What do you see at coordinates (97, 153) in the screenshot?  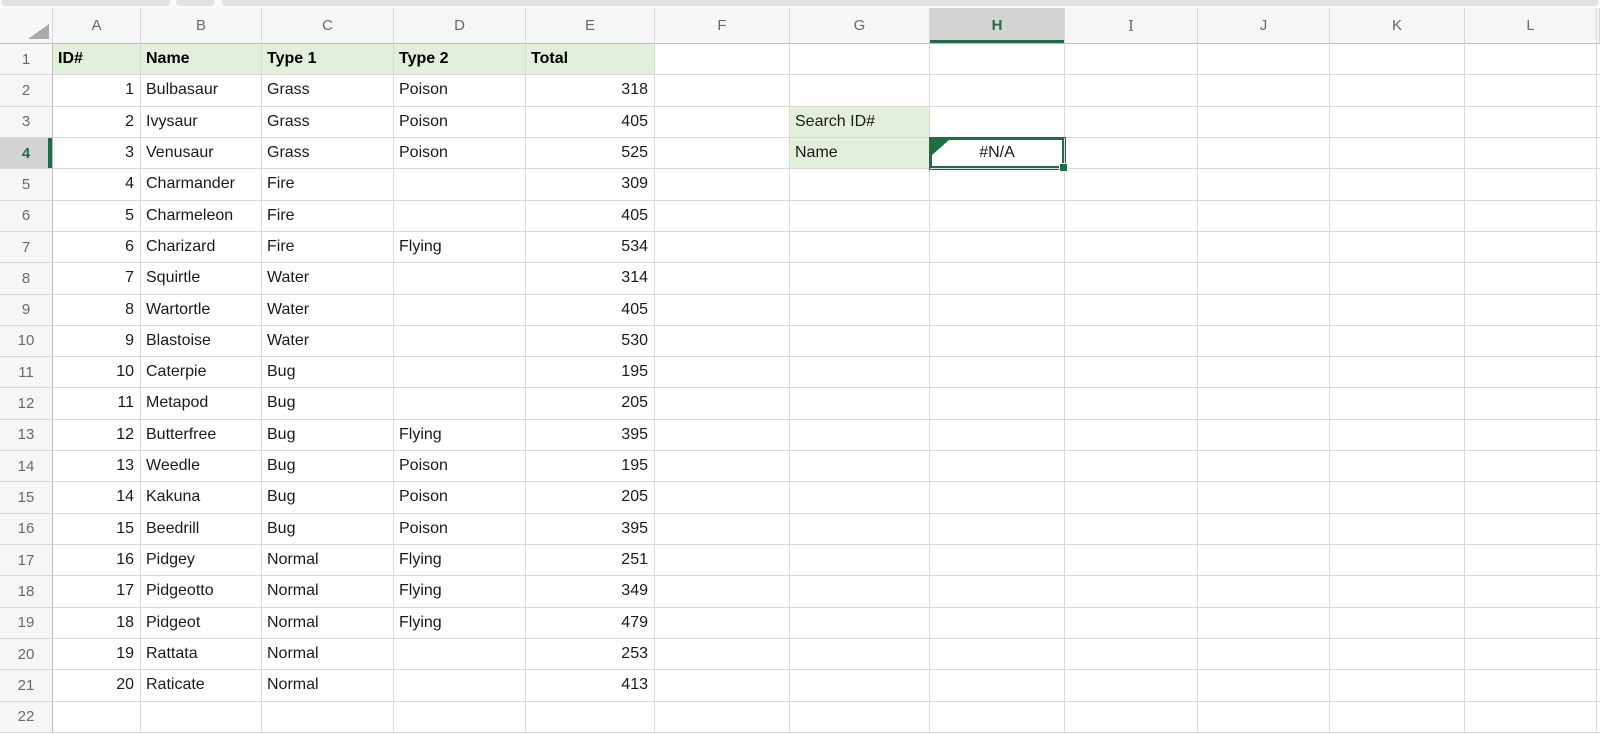 I see `cell-A4: 3` at bounding box center [97, 153].